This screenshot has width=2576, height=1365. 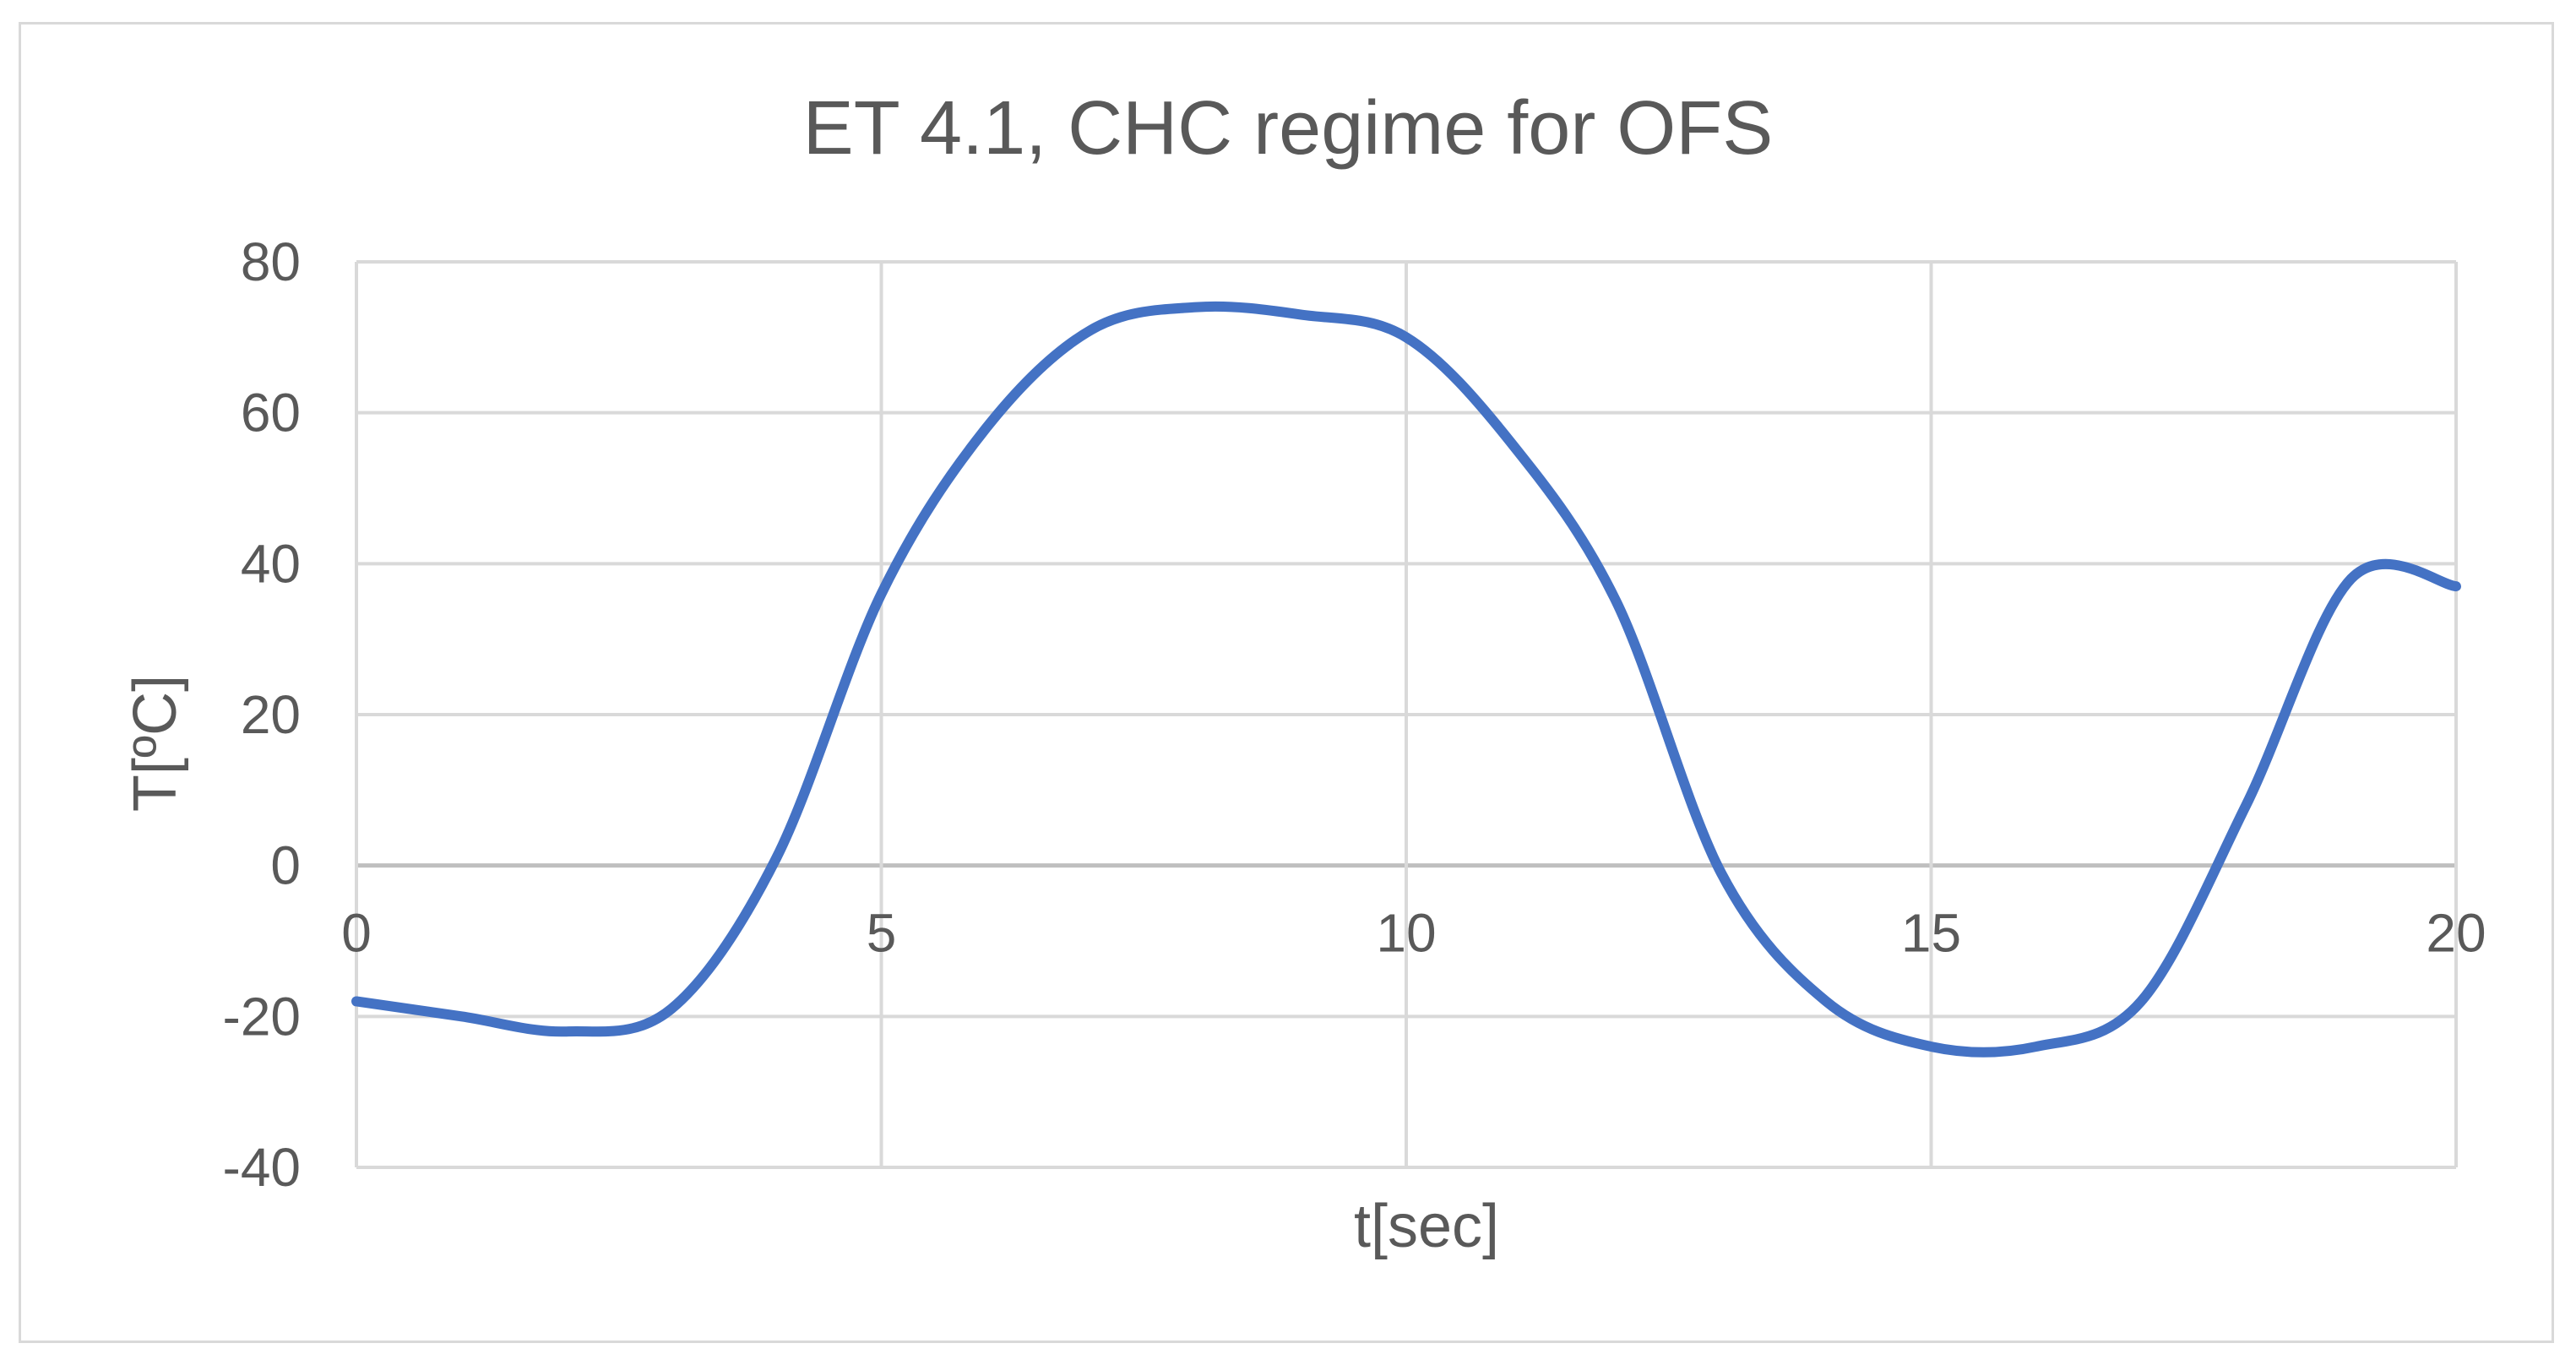 I want to click on y-tick-label: 20, so click(x=271, y=714).